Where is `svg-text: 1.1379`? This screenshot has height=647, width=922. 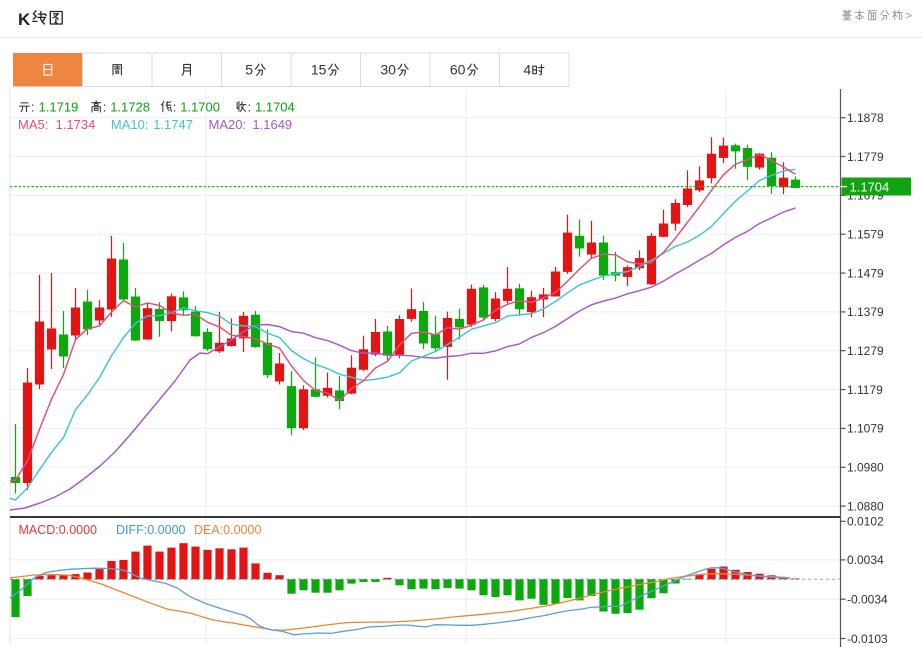 svg-text: 1.1379 is located at coordinates (865, 312).